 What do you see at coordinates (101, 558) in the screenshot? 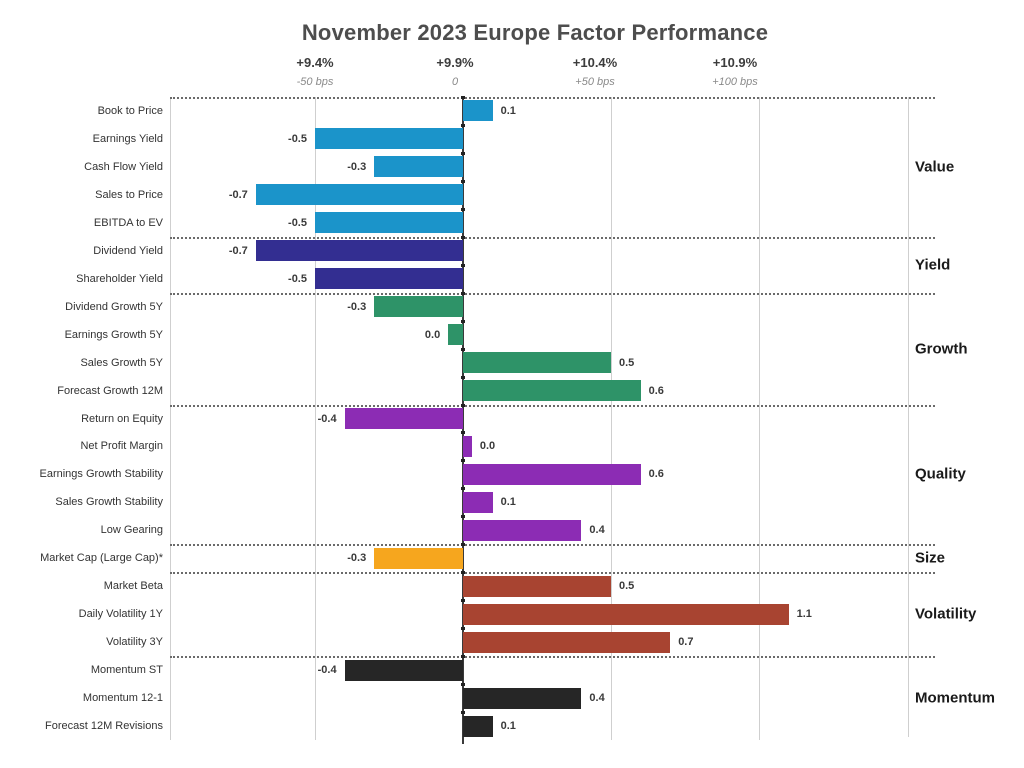
I see `row-label: Market Cap (Large Cap)*` at bounding box center [101, 558].